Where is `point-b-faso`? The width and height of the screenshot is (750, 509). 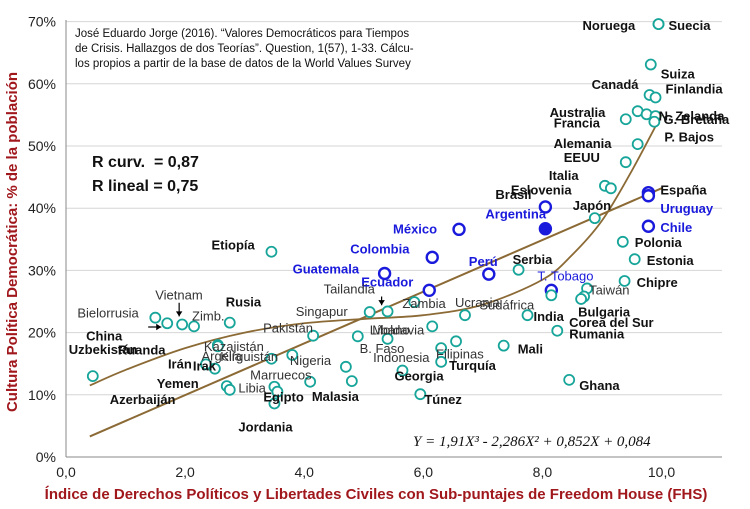 point-b-faso is located at coordinates (387, 338).